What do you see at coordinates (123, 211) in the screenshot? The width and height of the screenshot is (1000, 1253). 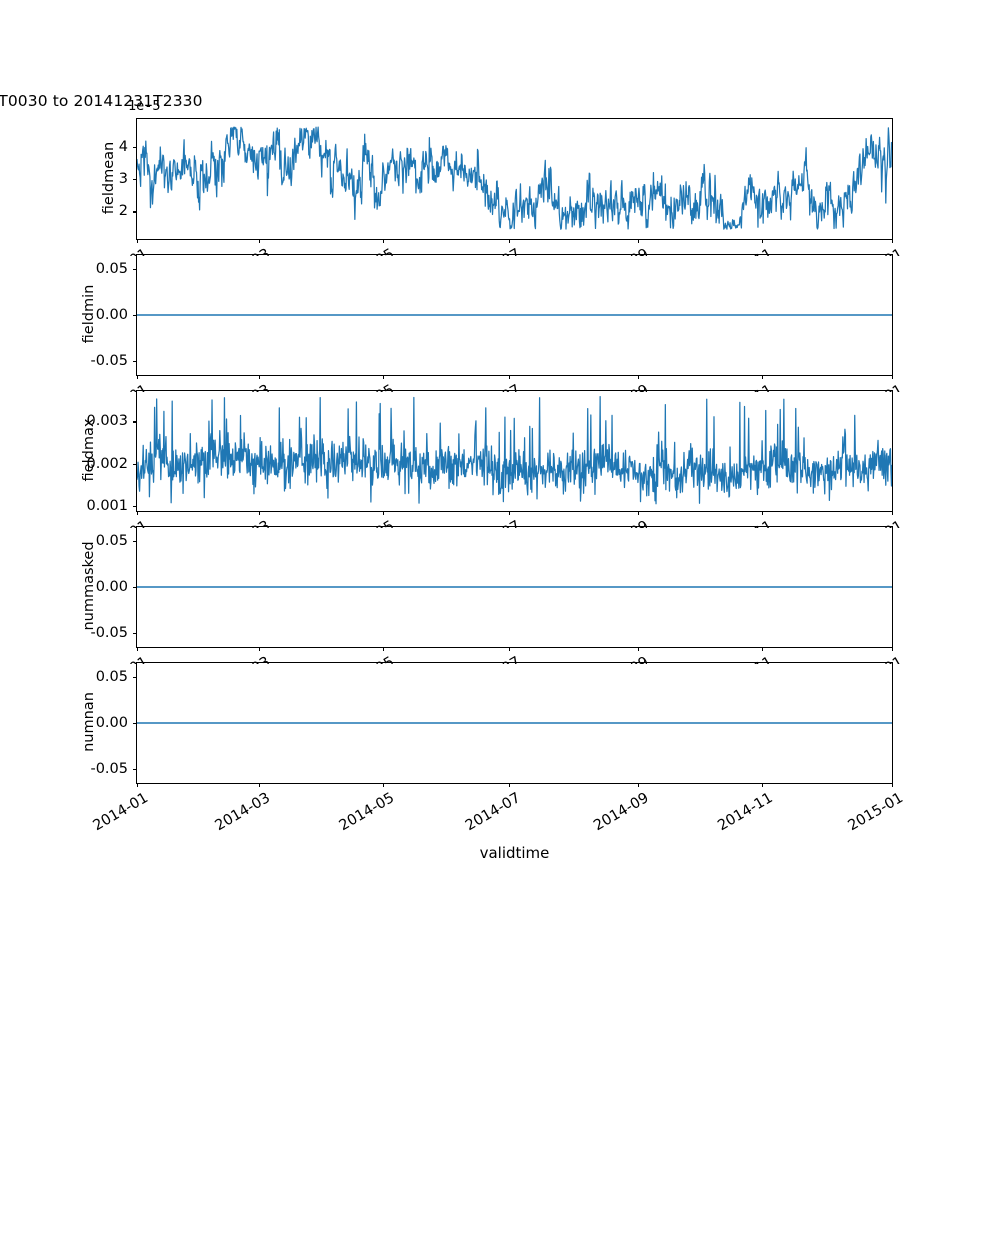 I see `y-tick-label: 2` at bounding box center [123, 211].